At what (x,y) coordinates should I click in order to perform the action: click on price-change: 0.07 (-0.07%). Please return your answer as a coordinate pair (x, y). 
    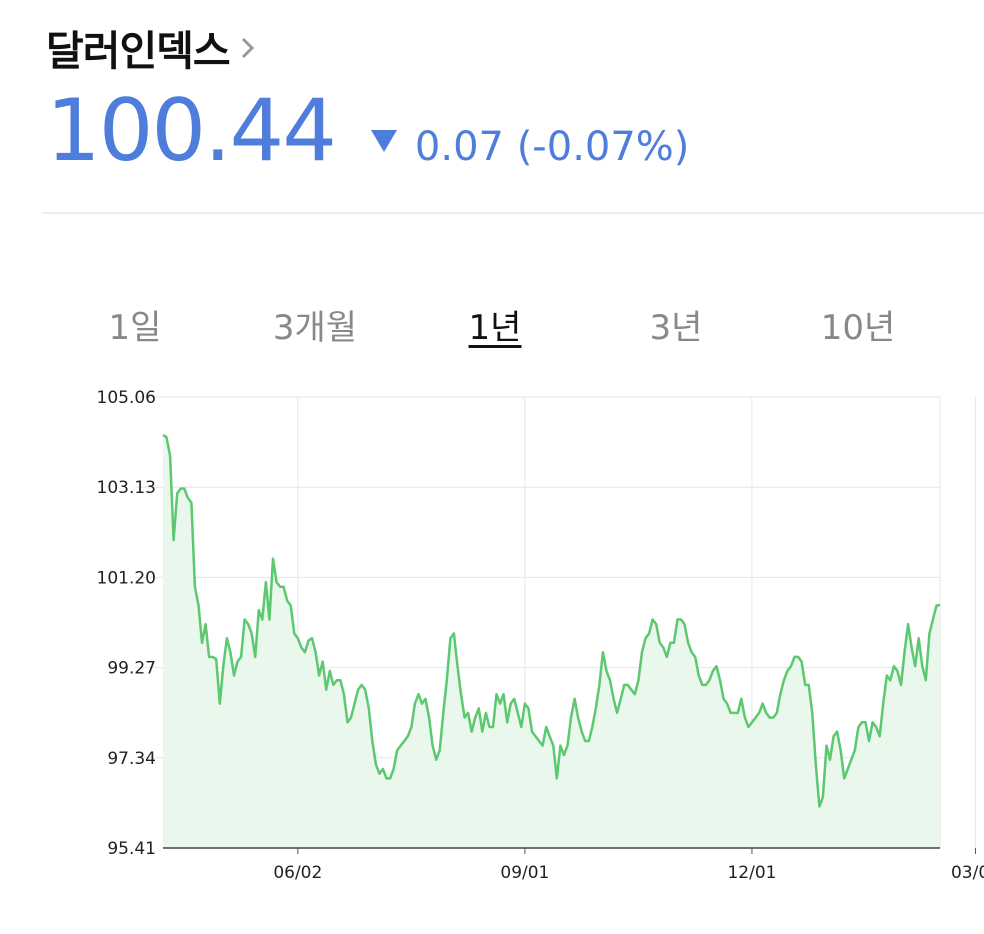
    Looking at the image, I should click on (552, 147).